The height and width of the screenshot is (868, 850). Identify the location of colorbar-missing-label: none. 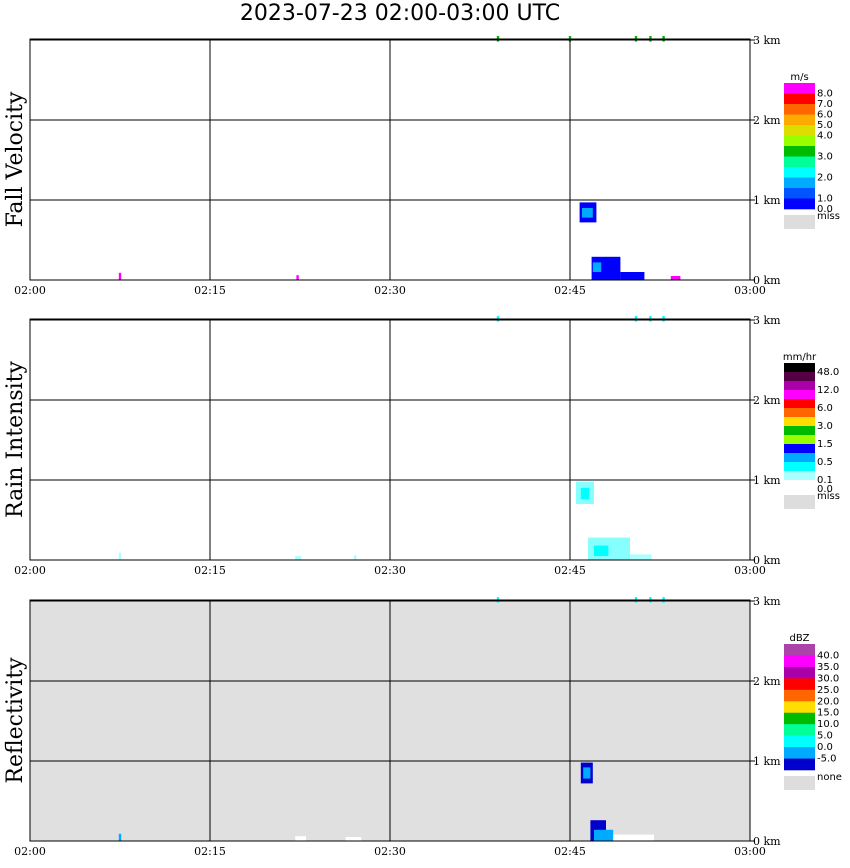
(829, 777).